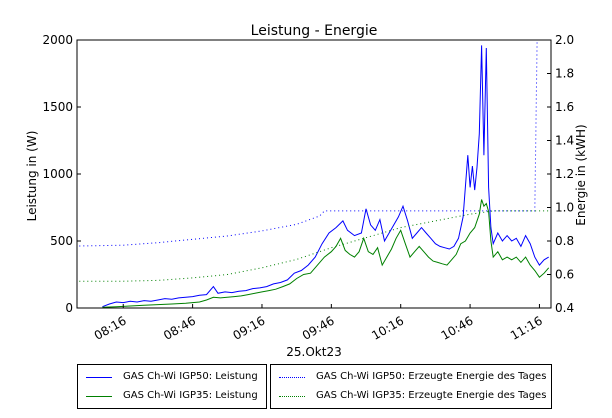 The width and height of the screenshot is (612, 418). What do you see at coordinates (314, 31) in the screenshot?
I see `chart-title: Leistung - Energie` at bounding box center [314, 31].